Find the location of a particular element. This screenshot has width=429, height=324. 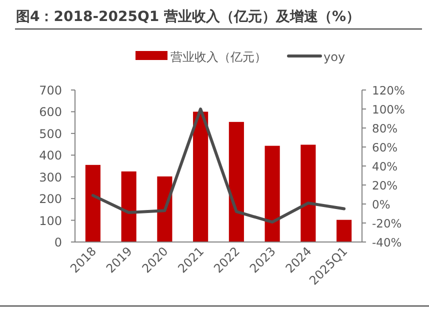

legend-label: yoy is located at coordinates (335, 57).